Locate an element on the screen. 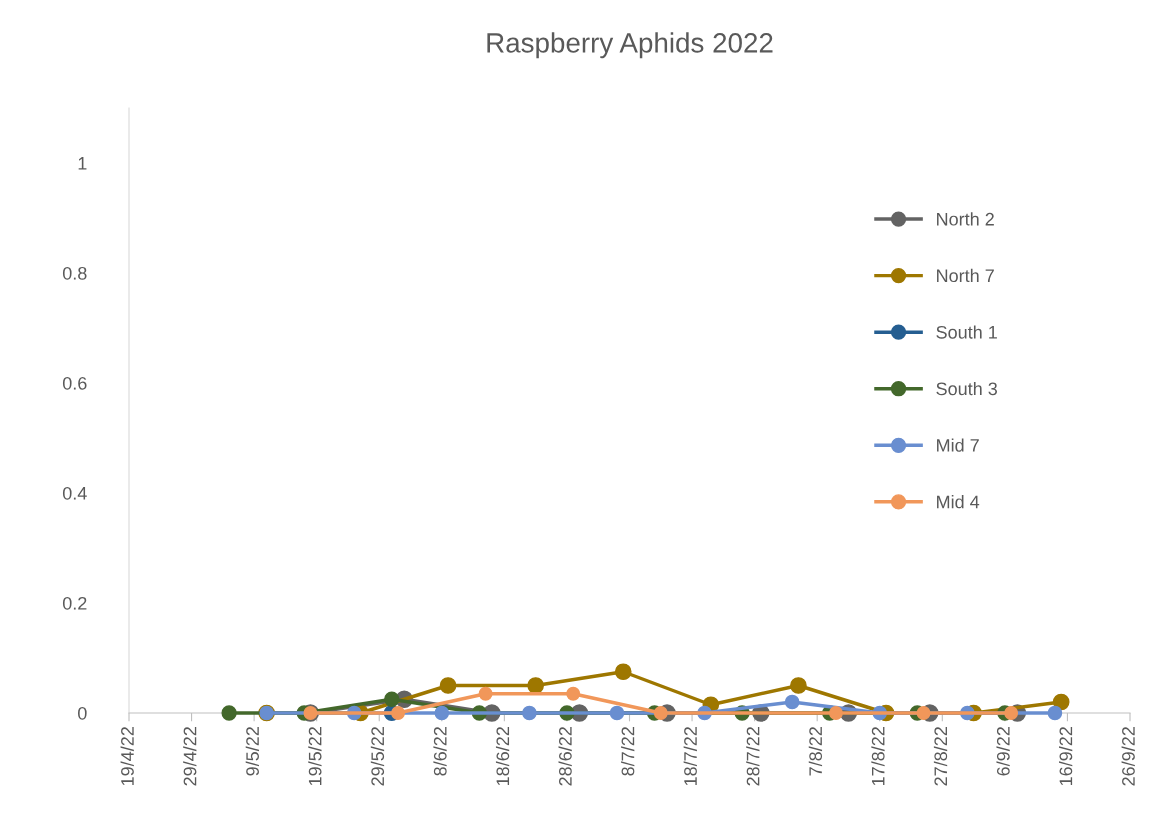 The image size is (1165, 839). y-tick-label: 0.8 is located at coordinates (74, 273).